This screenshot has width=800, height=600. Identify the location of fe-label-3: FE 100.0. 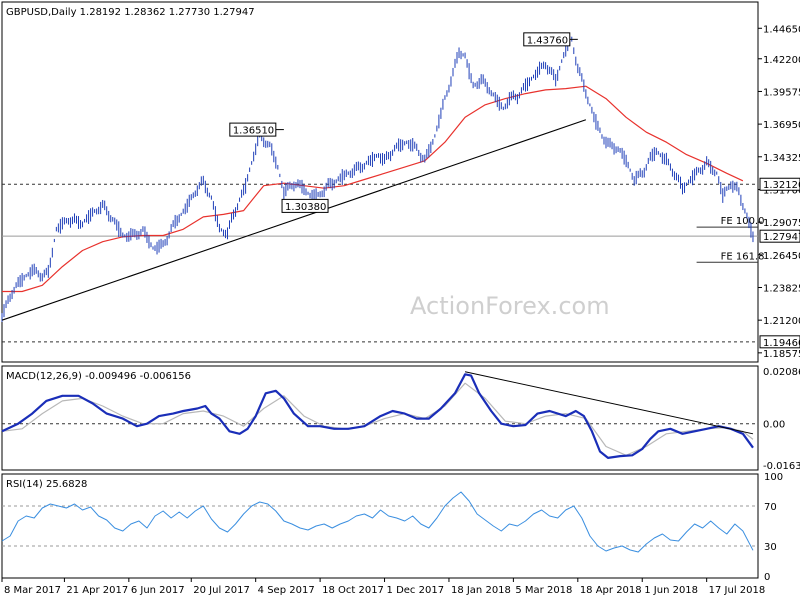
(743, 221).